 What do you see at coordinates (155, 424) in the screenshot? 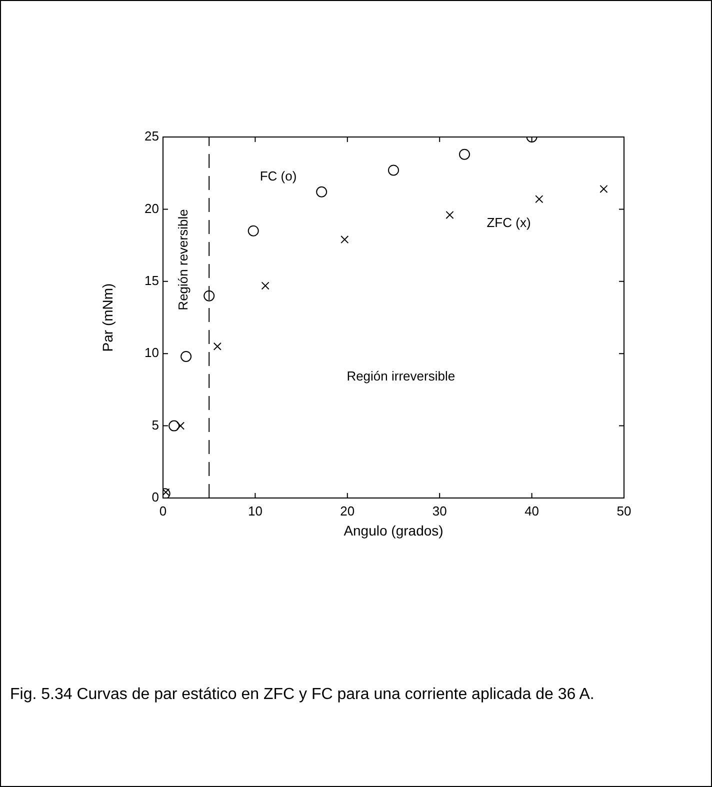
I see `y-tick-label: 5` at bounding box center [155, 424].